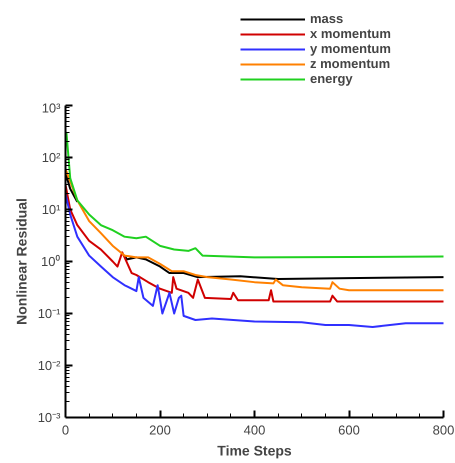  Describe the element at coordinates (52, 108) in the screenshot. I see `y-tick-label: 10³` at that location.